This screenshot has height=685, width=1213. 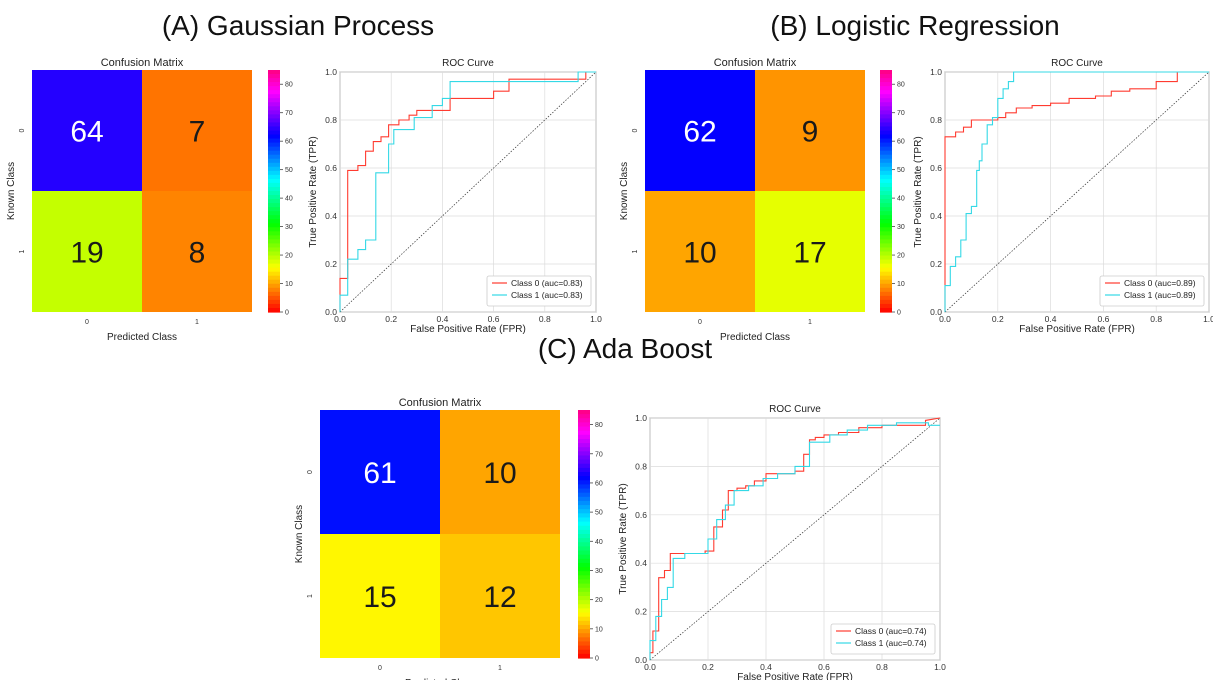 I want to click on roc-x-tick: 0.4, so click(x=1051, y=319).